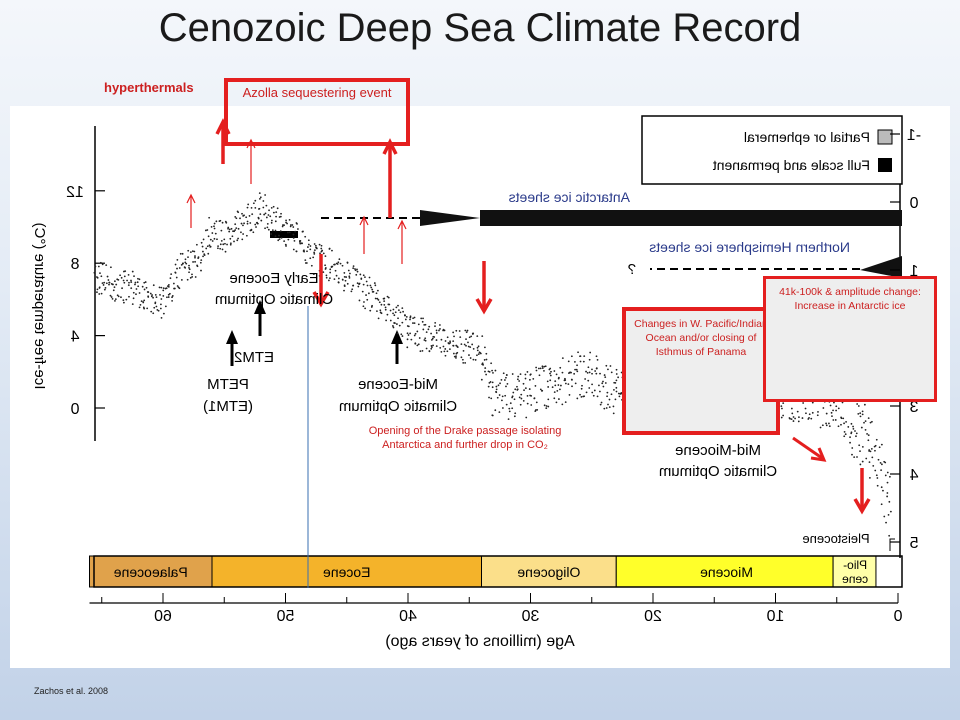 The width and height of the screenshot is (960, 720). Describe the element at coordinates (228, 384) in the screenshot. I see `petm-label-line1: PETM` at that location.